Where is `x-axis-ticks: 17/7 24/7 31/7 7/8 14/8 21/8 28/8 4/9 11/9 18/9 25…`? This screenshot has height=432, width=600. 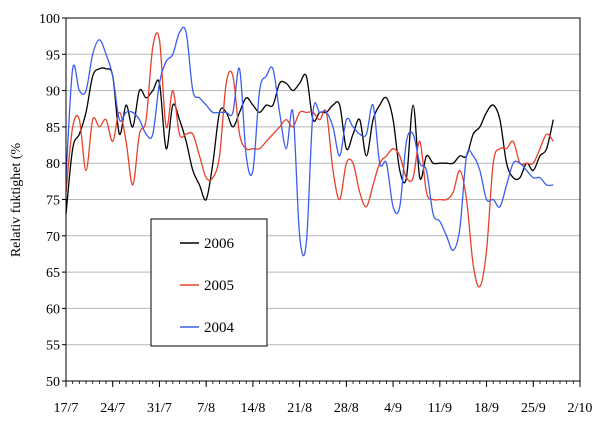 x-axis-ticks: 17/7 24/7 31/7 7/8 14/8 21/8 28/8 4/9 11/9 18/9 25… is located at coordinates (323, 398).